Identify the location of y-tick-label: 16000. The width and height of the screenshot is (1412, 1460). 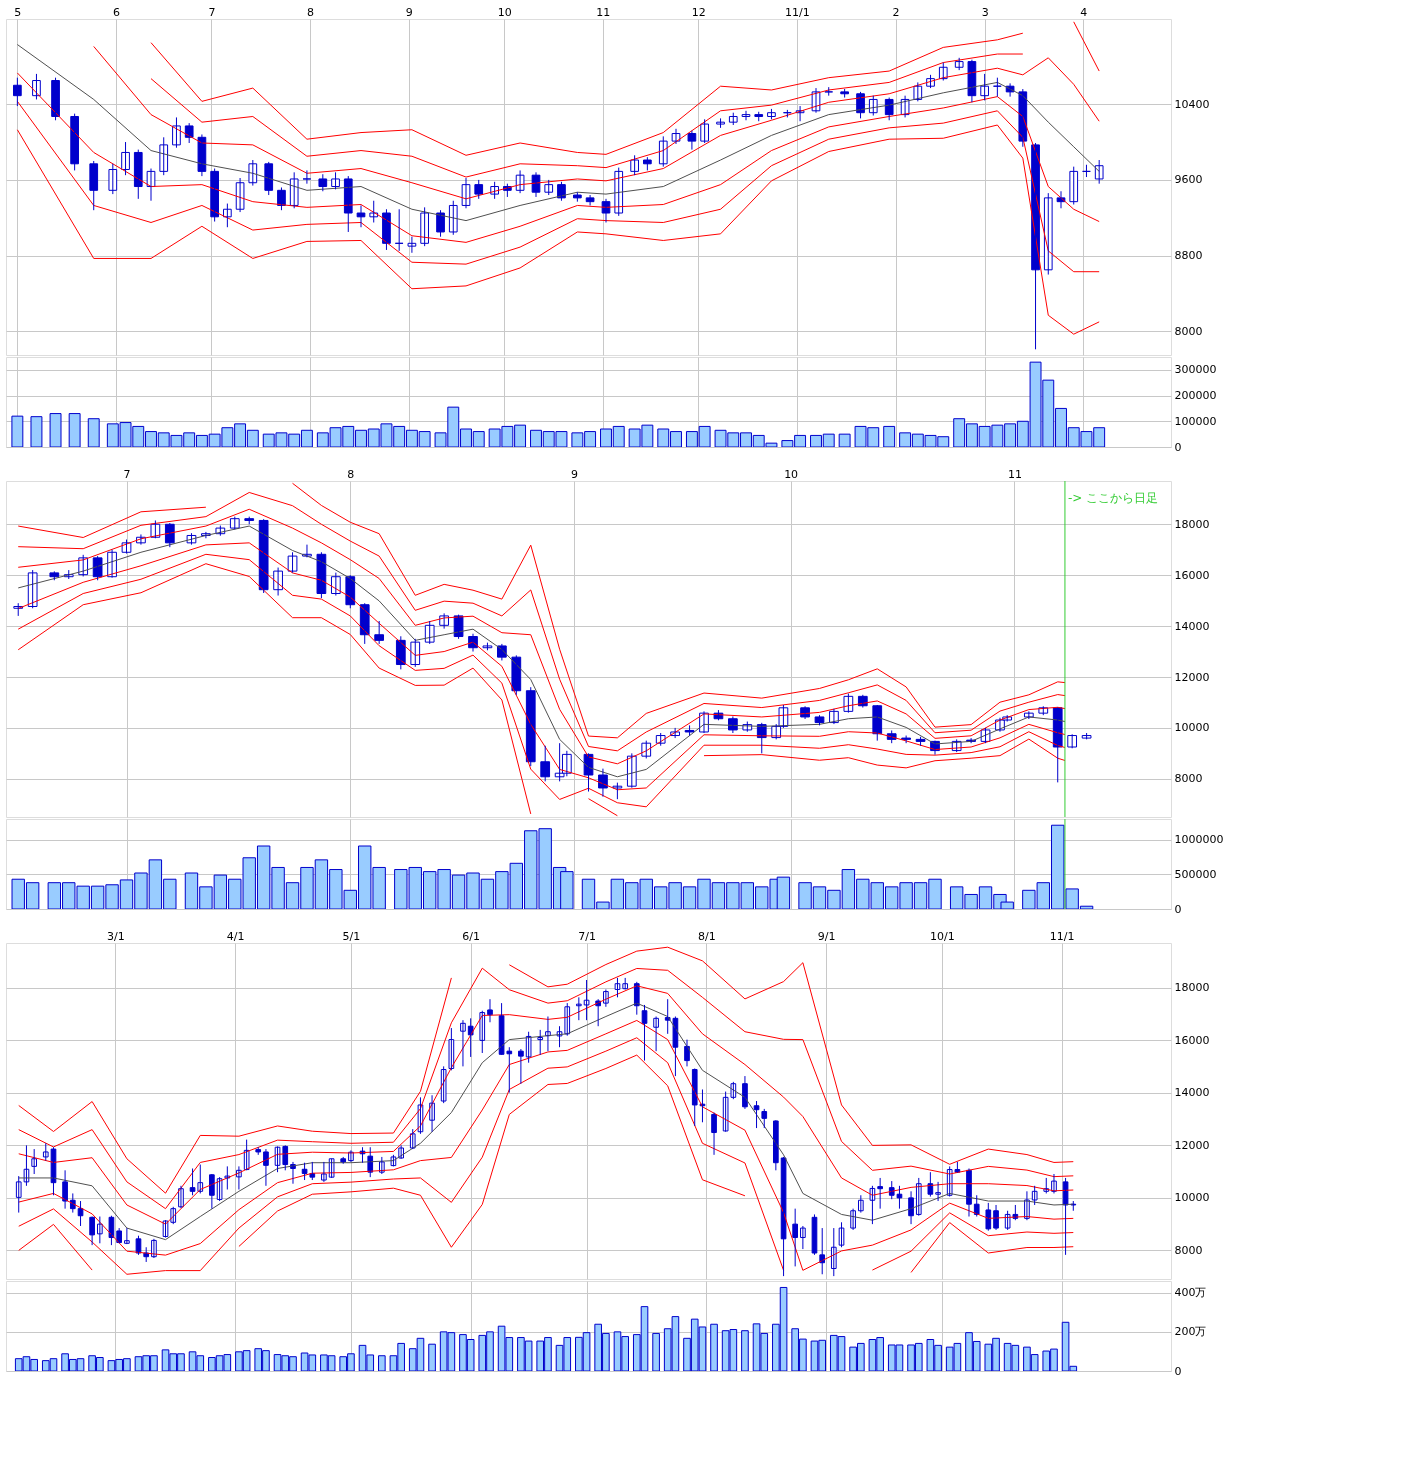
(1192, 575).